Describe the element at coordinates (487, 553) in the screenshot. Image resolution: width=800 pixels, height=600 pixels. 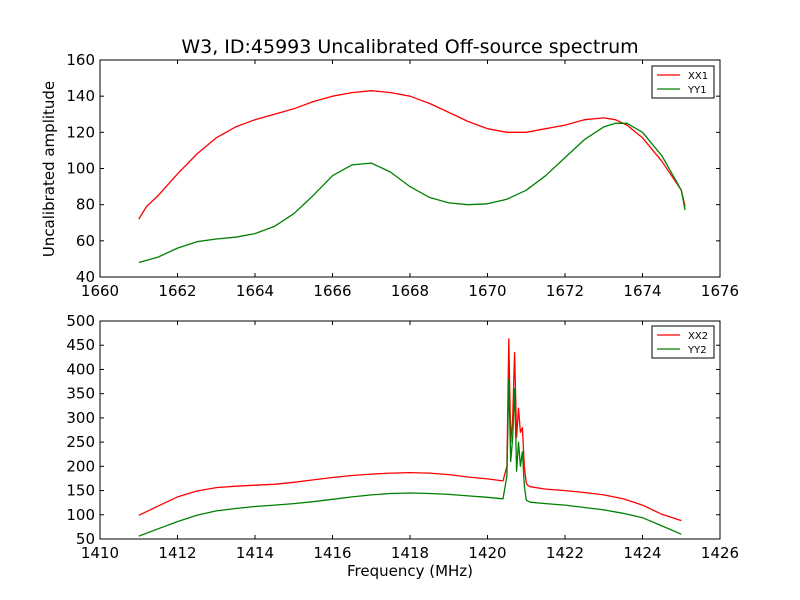
I see `x-tick-label: 1420` at that location.